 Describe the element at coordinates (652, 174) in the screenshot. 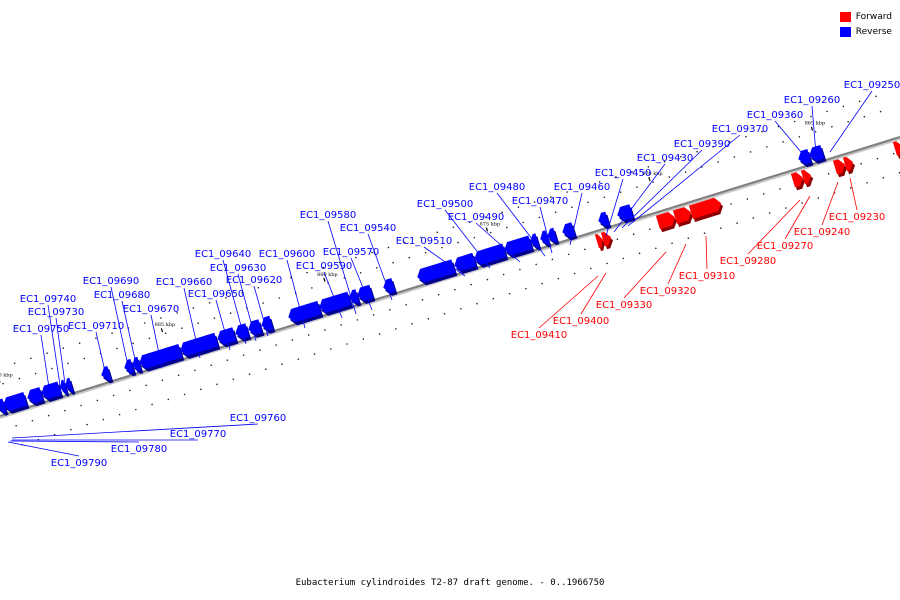

I see `tick-label: 870 kbp` at that location.